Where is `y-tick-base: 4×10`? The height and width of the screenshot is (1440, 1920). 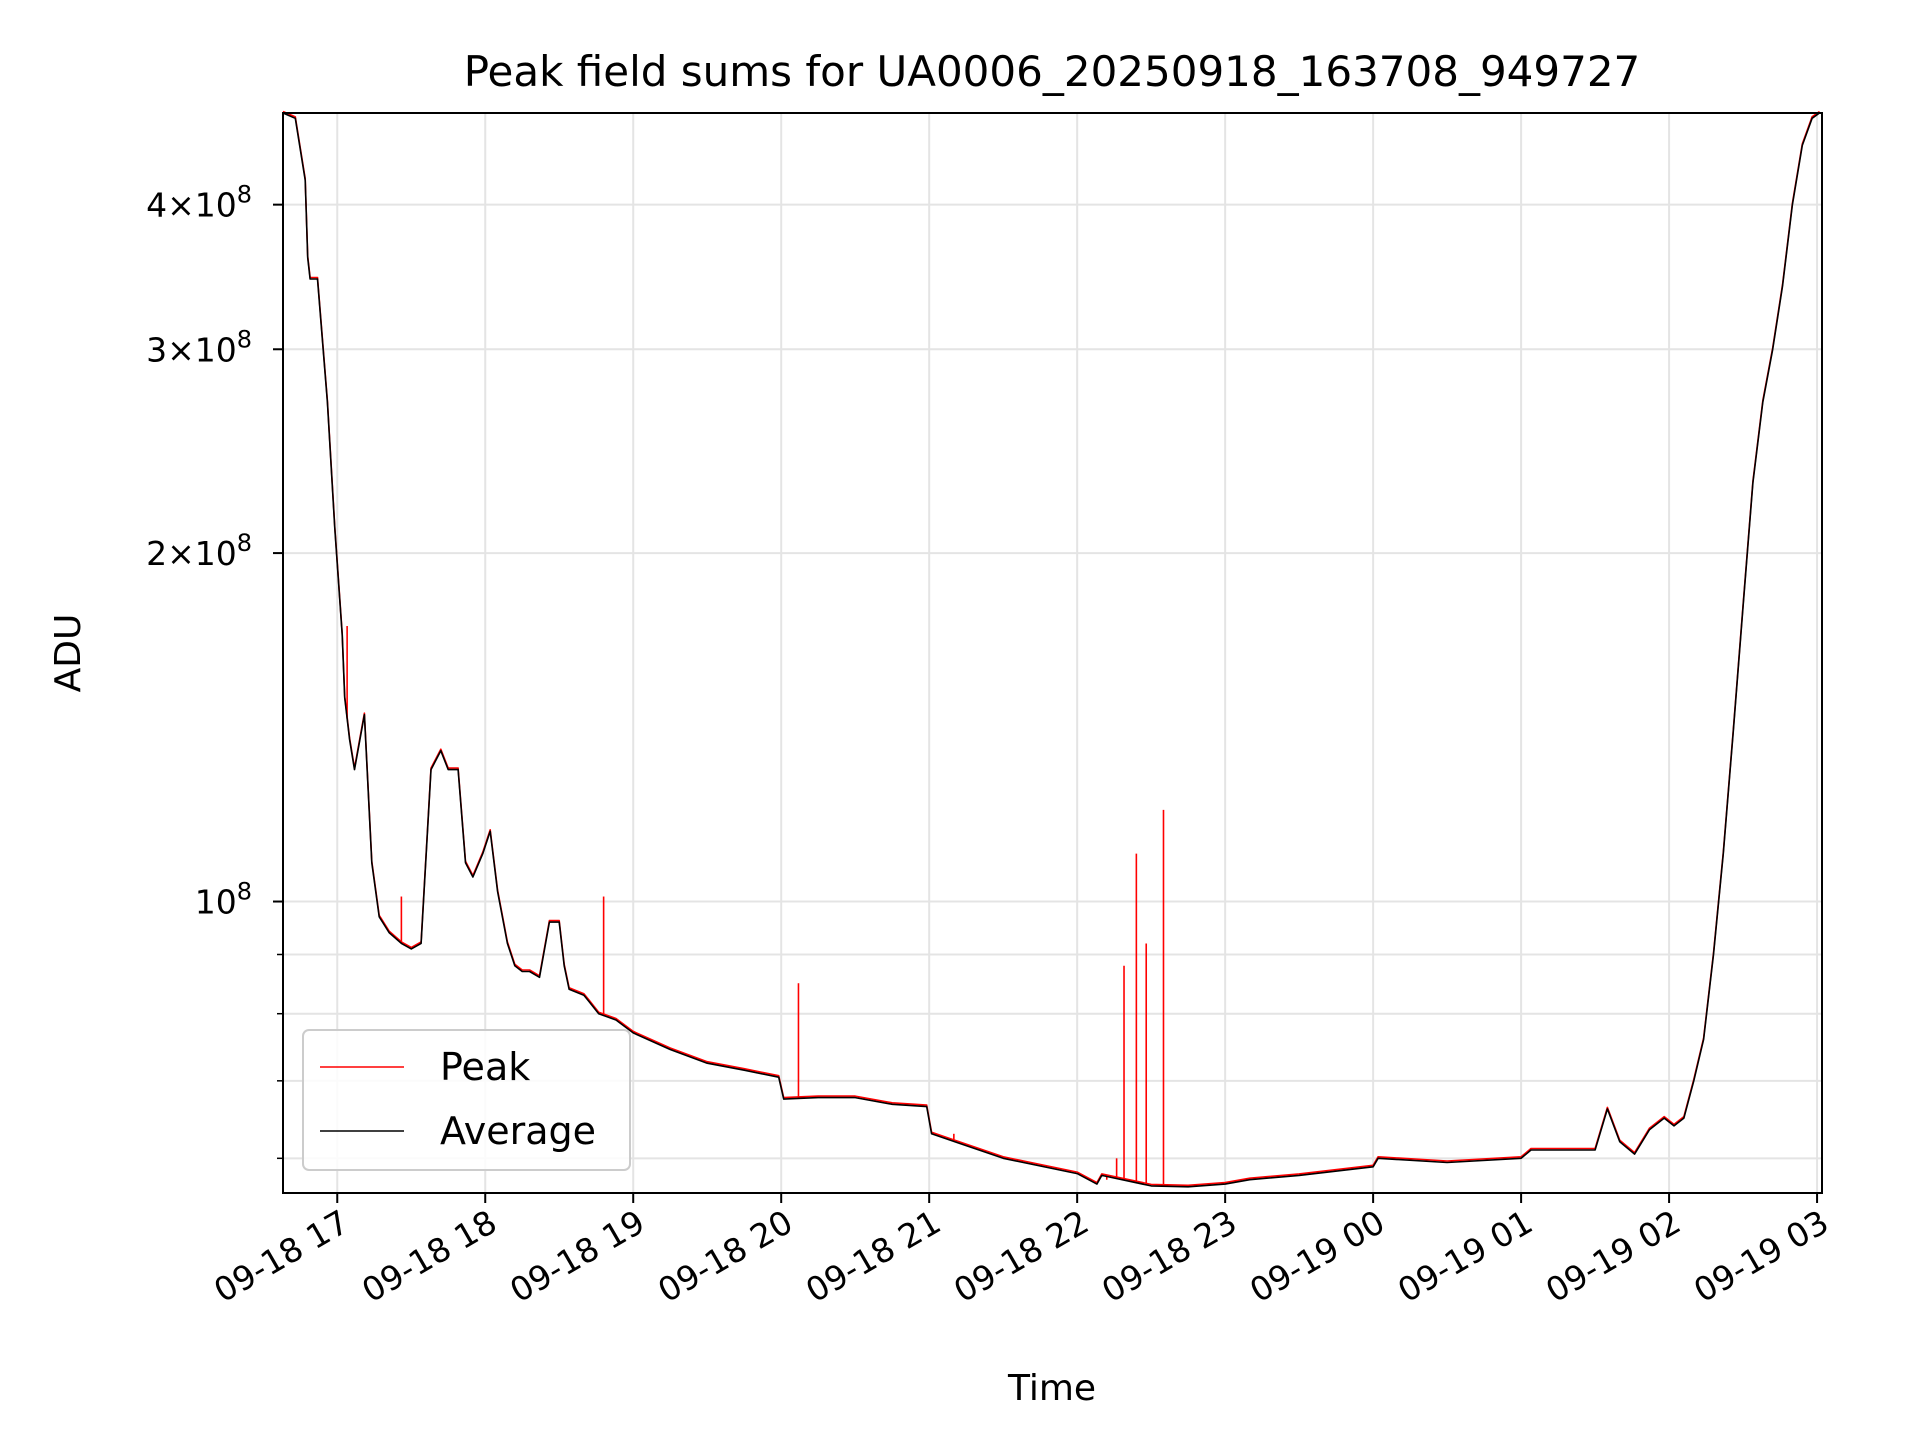
y-tick-base: 4×10 is located at coordinates (191, 205).